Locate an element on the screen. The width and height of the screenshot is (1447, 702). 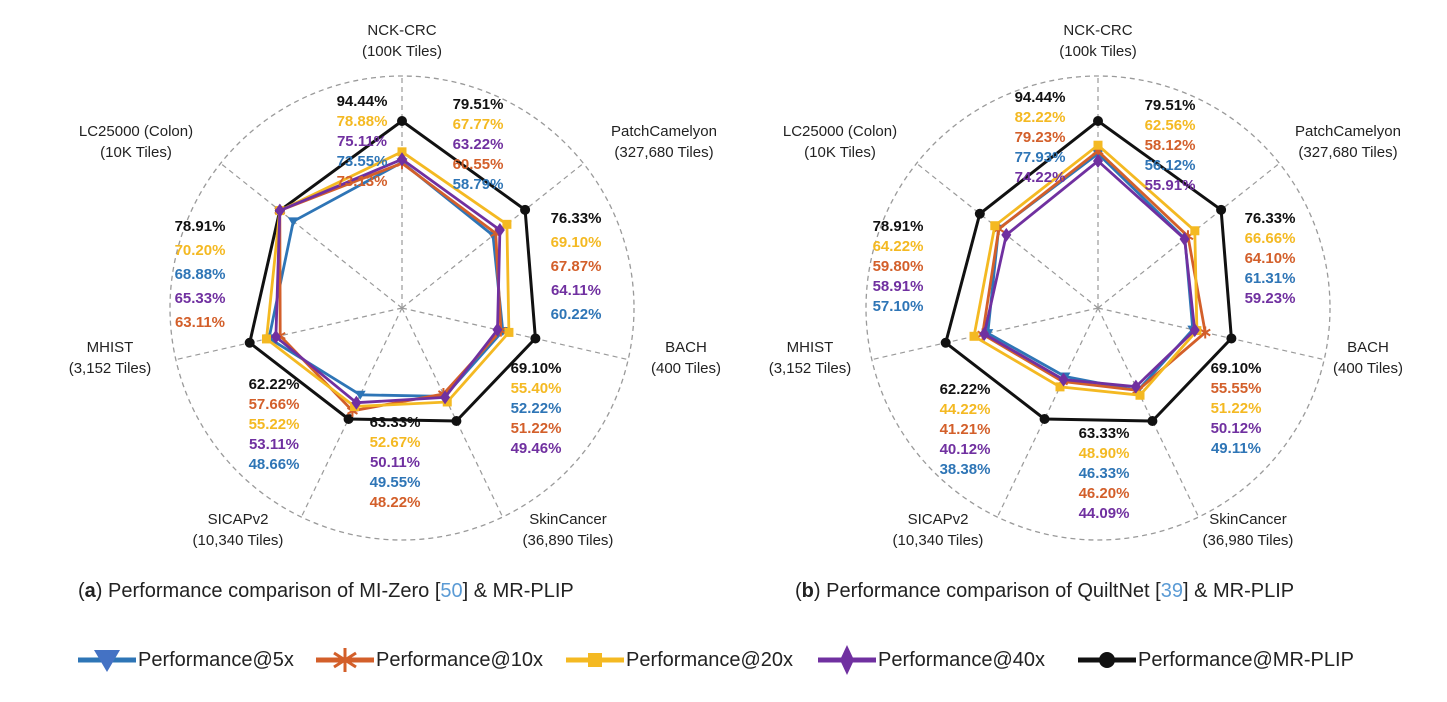
axis-tiles-label: (10K Tiles) is located at coordinates (136, 152).